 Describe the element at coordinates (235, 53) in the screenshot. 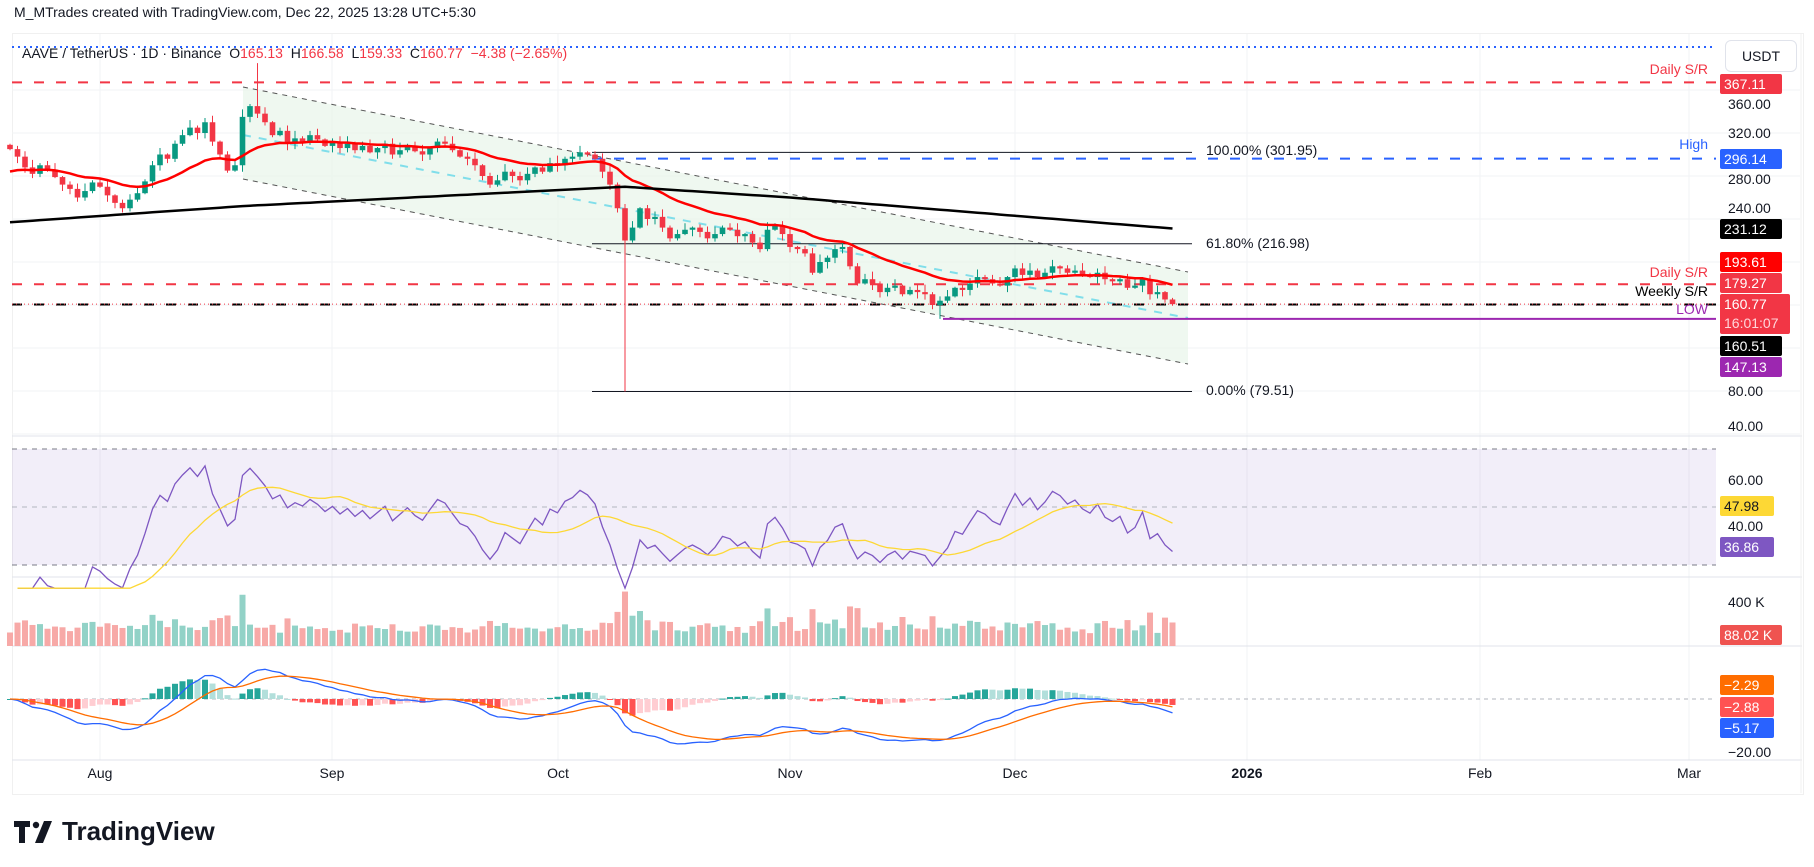

I see `open-label: O` at that location.